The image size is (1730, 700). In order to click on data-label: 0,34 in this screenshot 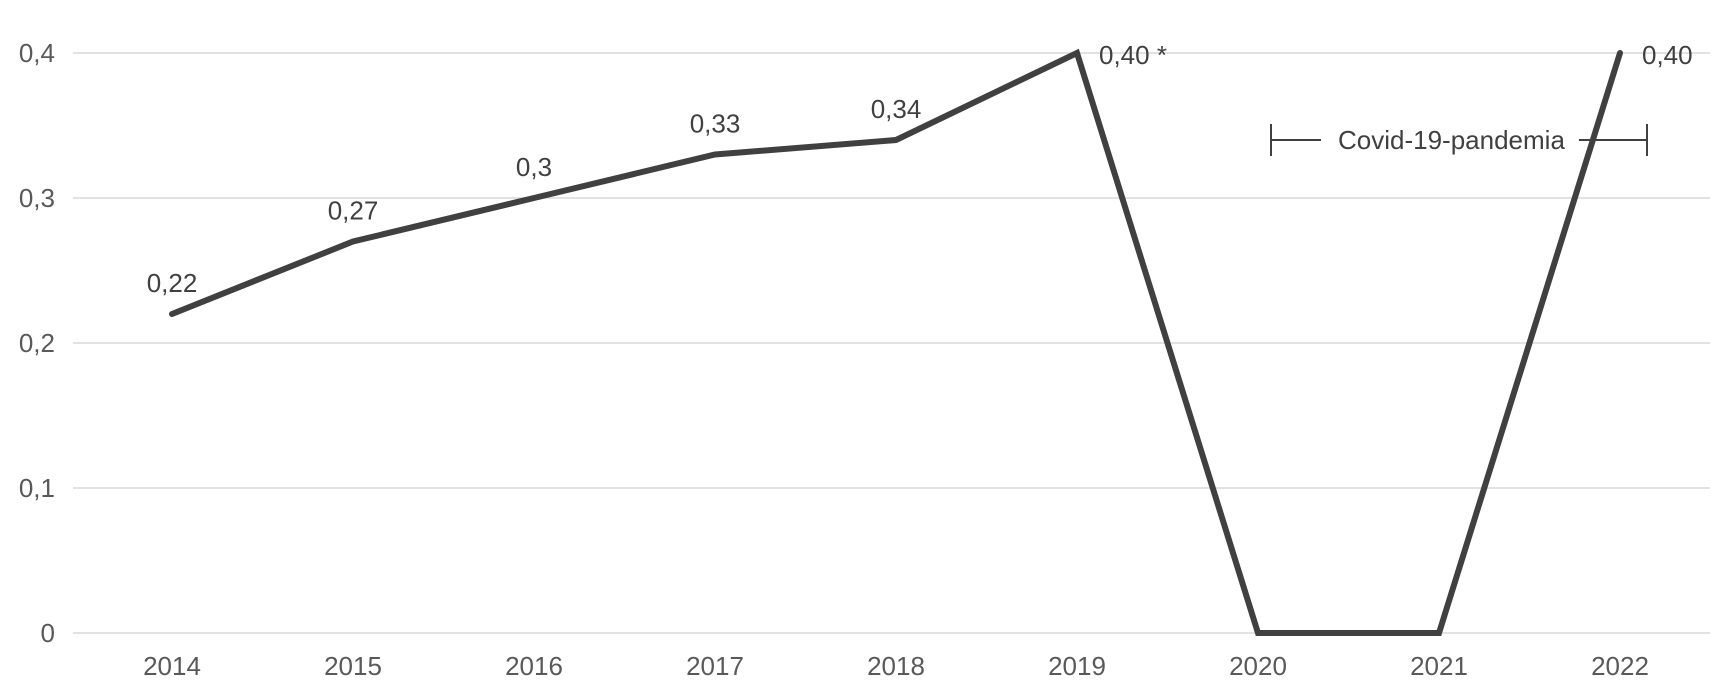, I will do `click(896, 109)`.